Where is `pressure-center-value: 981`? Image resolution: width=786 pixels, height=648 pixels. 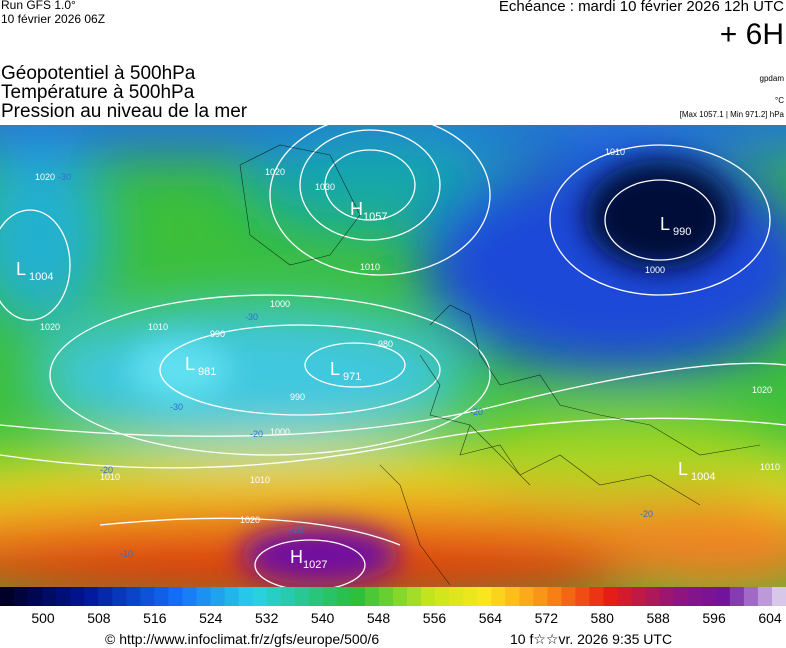 pressure-center-value: 981 is located at coordinates (207, 372).